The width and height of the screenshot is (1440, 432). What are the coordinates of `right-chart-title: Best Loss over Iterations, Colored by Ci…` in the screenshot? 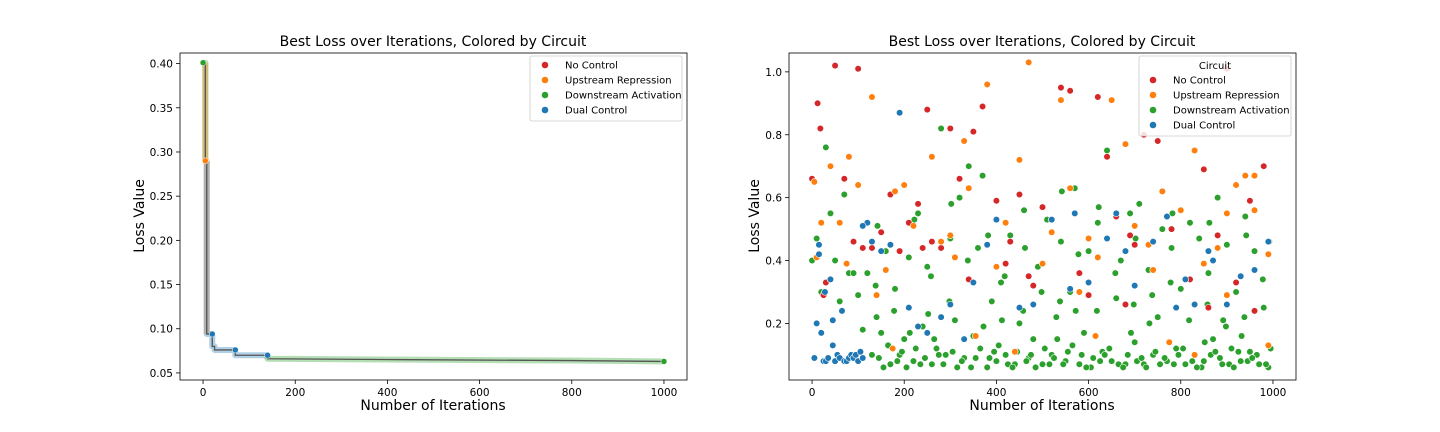 It's located at (1042, 42).